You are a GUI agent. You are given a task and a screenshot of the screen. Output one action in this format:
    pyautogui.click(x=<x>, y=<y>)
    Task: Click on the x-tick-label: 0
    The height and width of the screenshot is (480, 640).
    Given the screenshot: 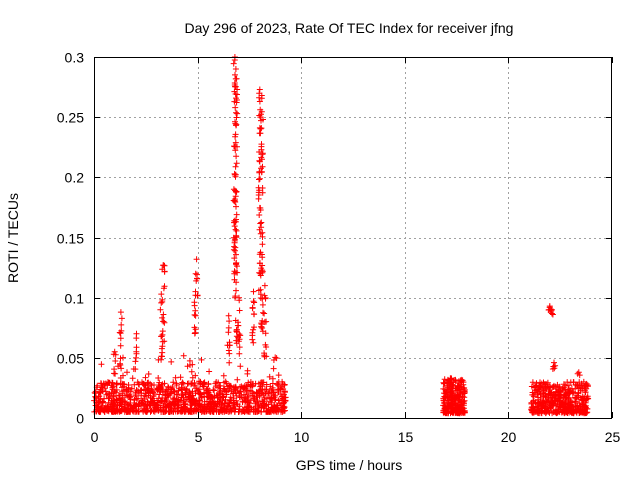 What is the action you would take?
    pyautogui.click(x=95, y=437)
    